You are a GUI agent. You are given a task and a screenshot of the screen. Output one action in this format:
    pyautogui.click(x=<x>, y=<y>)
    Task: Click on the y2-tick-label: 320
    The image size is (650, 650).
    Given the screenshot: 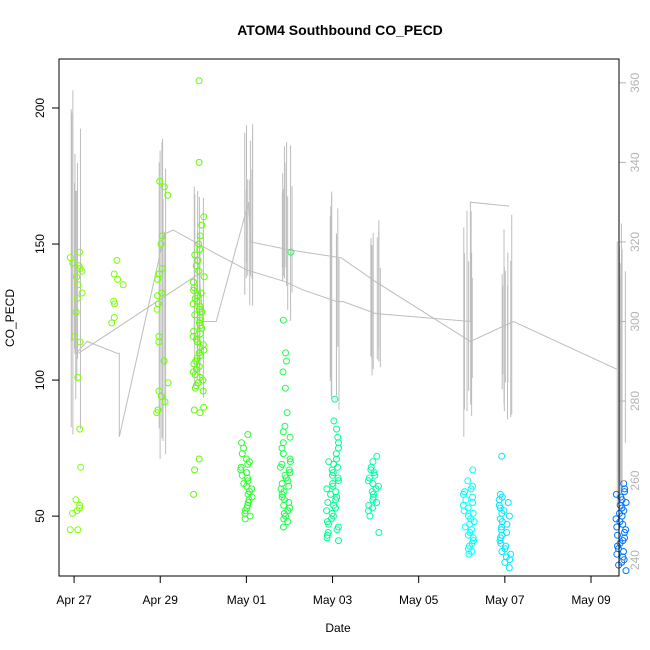 What is the action you would take?
    pyautogui.click(x=635, y=242)
    